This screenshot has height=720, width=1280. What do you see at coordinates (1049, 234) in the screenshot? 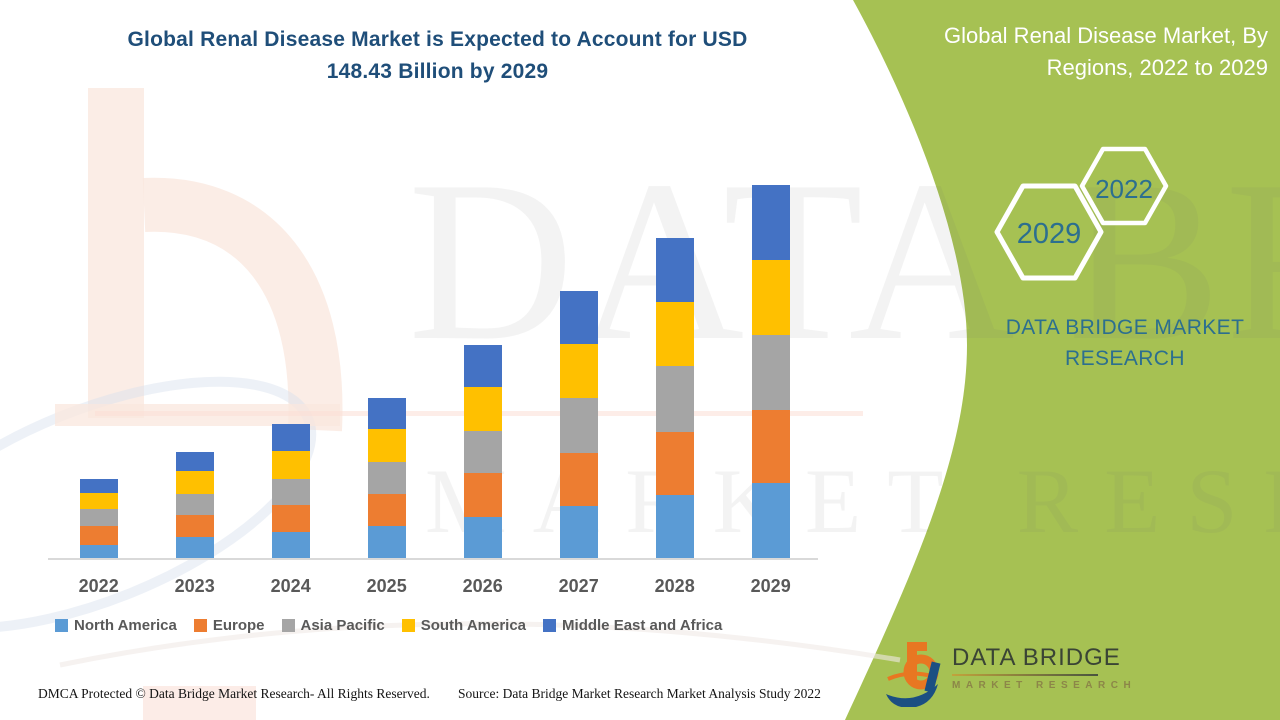
I see `hexagon-2029-label: 2029` at bounding box center [1049, 234].